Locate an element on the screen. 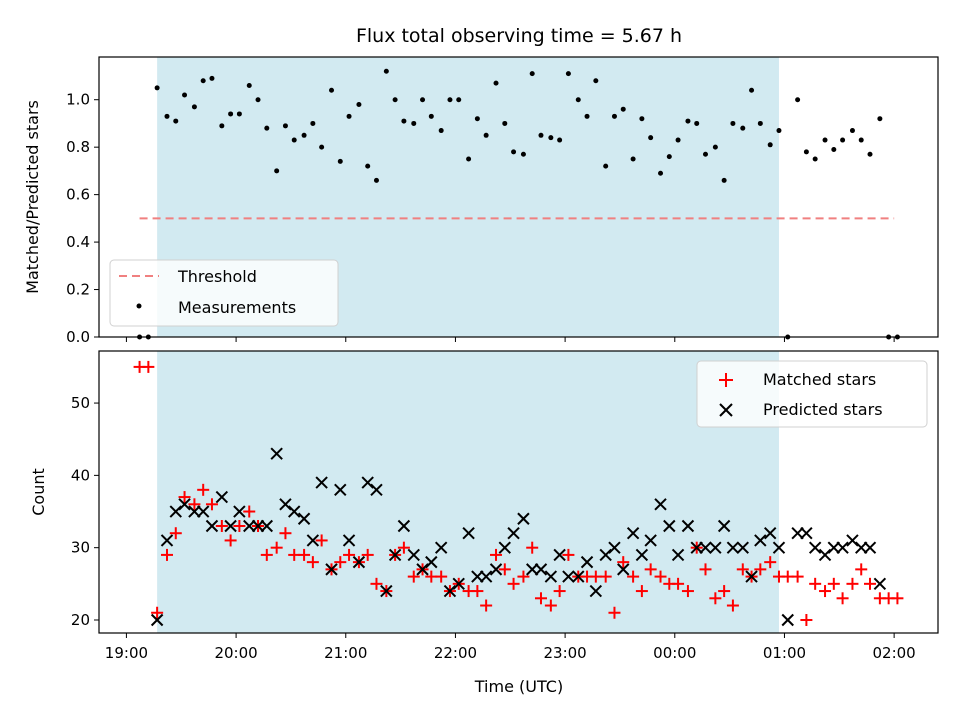  count-x-ticks: 19:00 20:00 21:00 22:00 23:00 00:00 01:00 02:00 is located at coordinates (510, 647).